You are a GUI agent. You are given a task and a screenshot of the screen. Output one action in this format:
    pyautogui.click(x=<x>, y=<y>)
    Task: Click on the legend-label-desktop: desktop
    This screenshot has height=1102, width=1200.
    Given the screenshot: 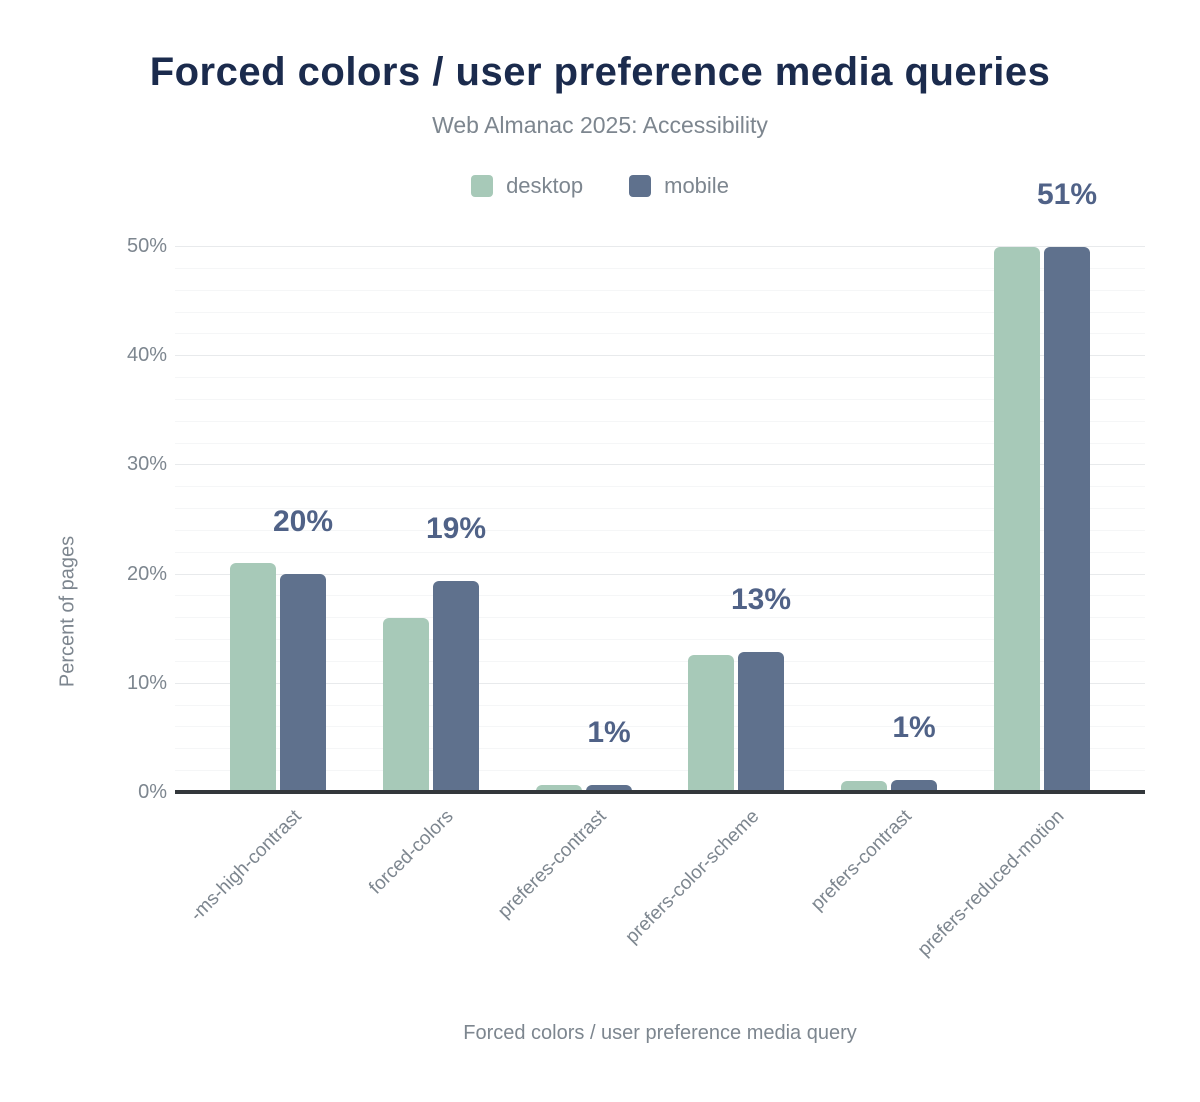 What is the action you would take?
    pyautogui.click(x=545, y=185)
    